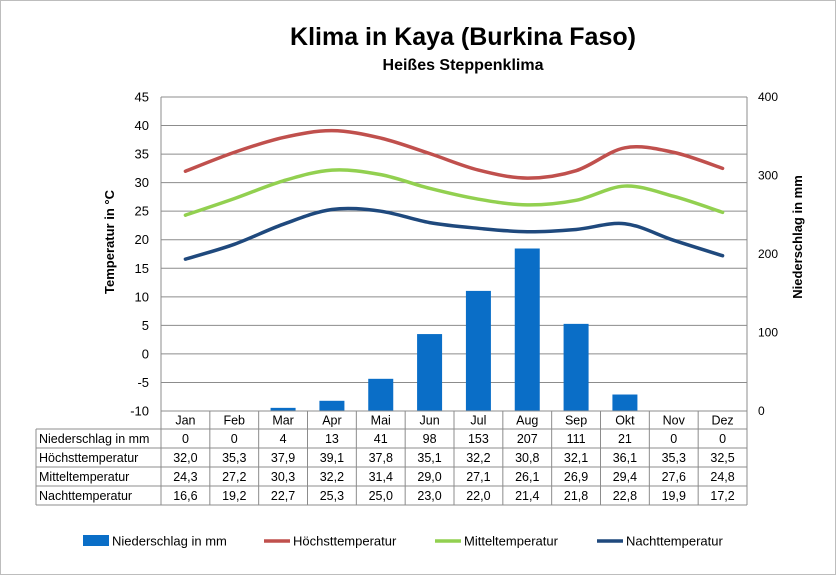 Image resolution: width=836 pixels, height=575 pixels. What do you see at coordinates (381, 421) in the screenshot?
I see `month-label: Mai` at bounding box center [381, 421].